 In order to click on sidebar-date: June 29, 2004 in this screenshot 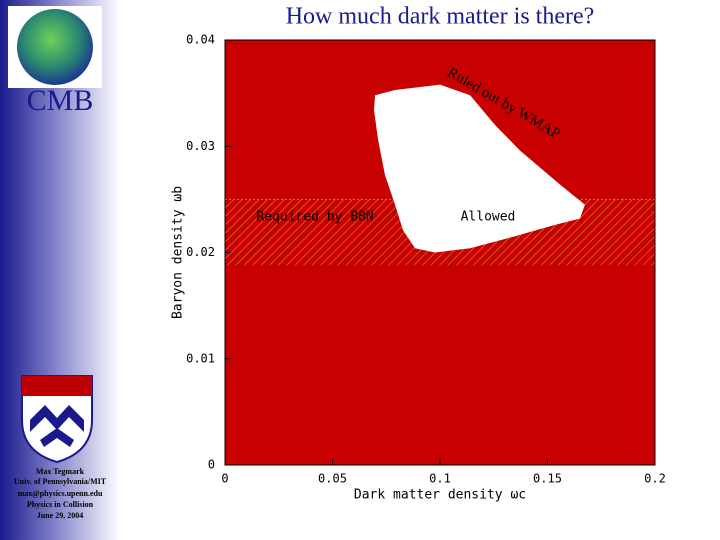, I will do `click(60, 515)`.